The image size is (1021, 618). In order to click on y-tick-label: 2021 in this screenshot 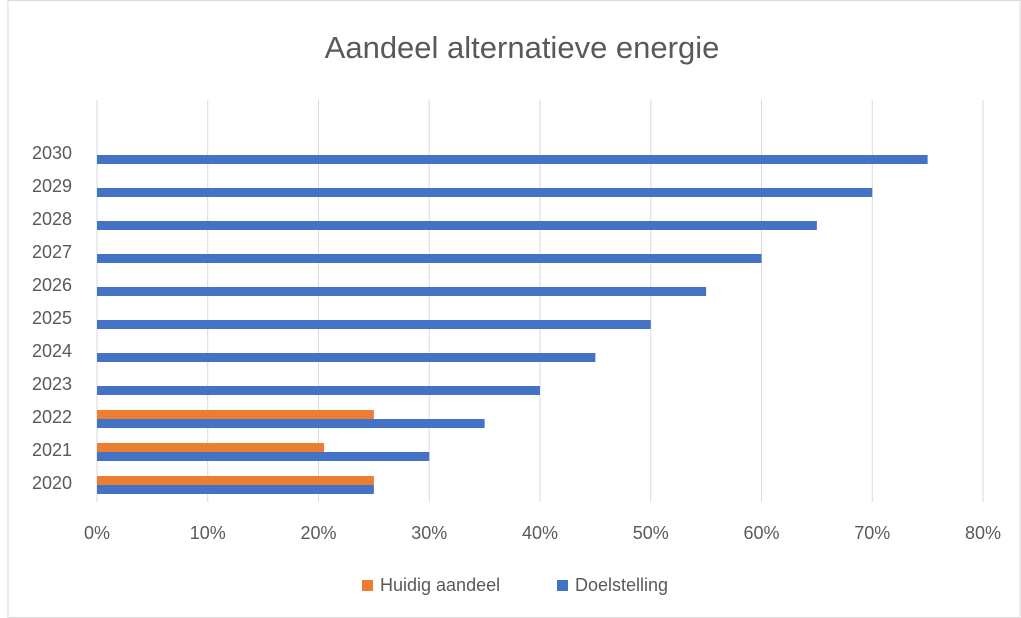, I will do `click(52, 450)`.